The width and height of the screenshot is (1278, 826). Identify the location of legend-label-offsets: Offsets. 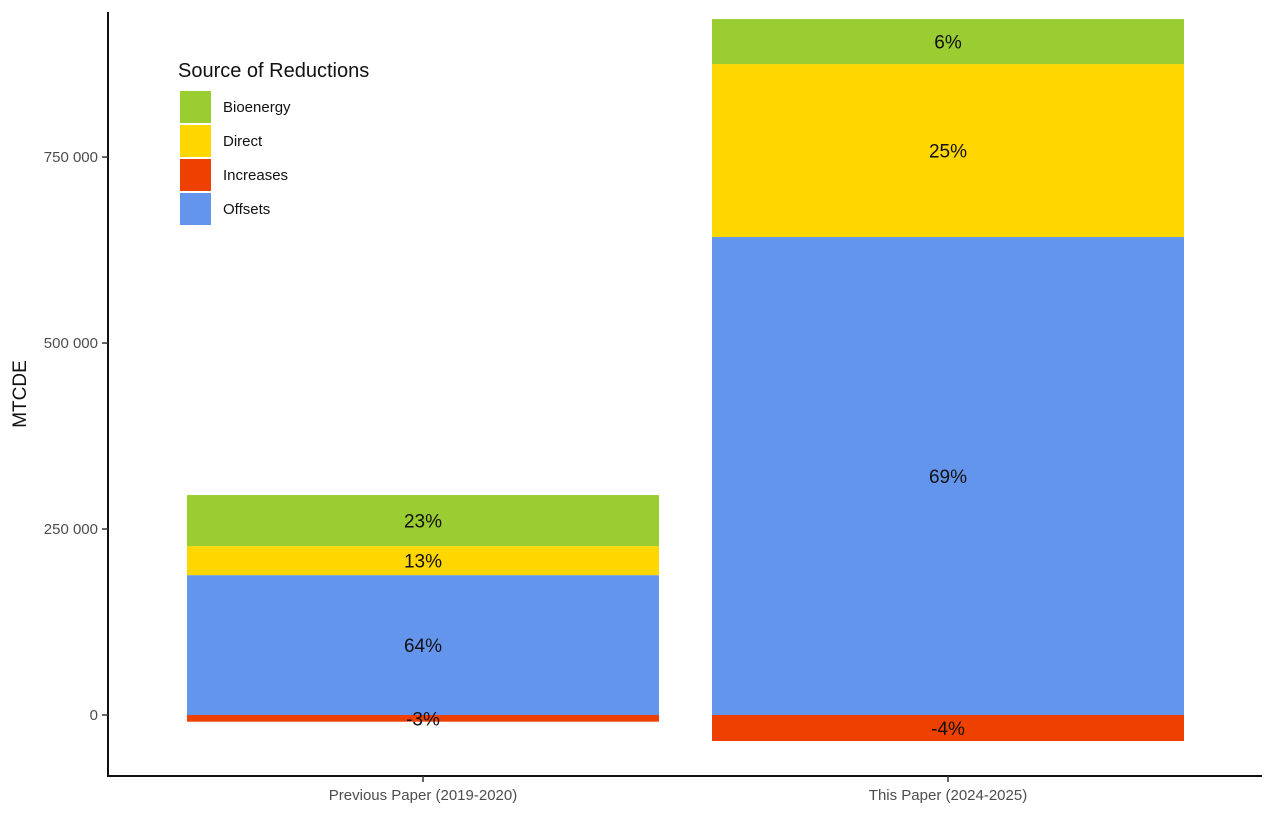
(246, 209).